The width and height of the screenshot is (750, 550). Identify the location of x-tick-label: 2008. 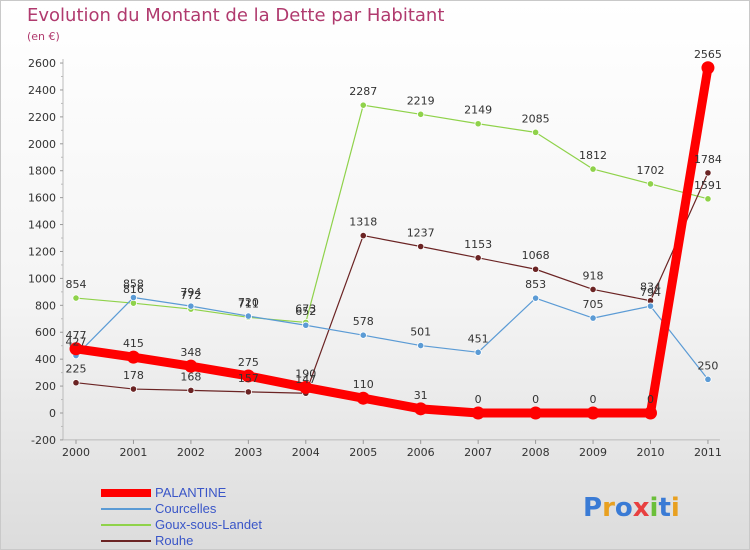
(536, 452).